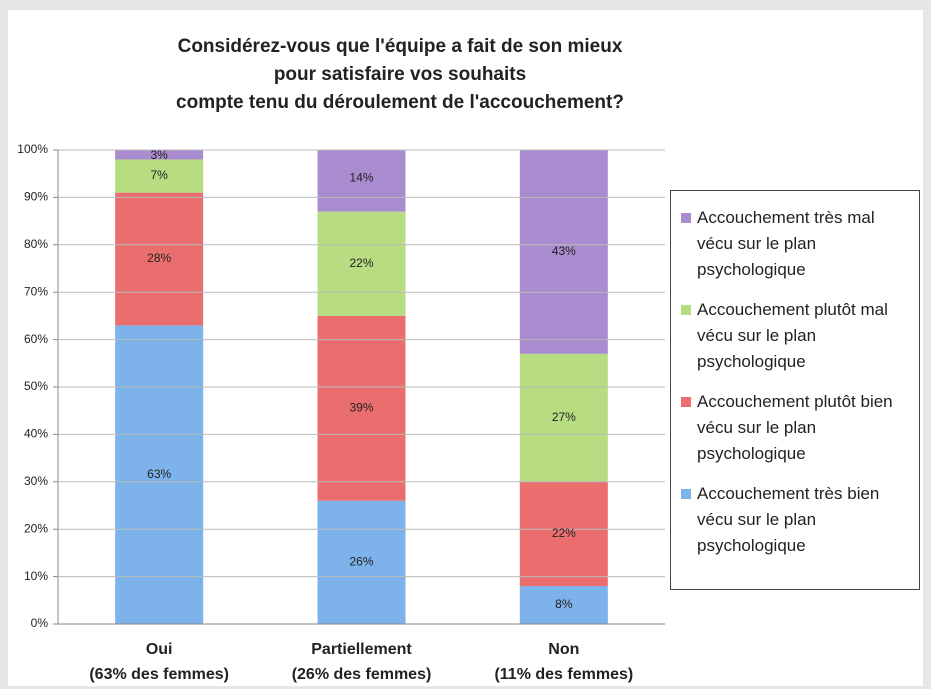 This screenshot has height=689, width=931. What do you see at coordinates (32, 149) in the screenshot?
I see `y-tick-label: 100%` at bounding box center [32, 149].